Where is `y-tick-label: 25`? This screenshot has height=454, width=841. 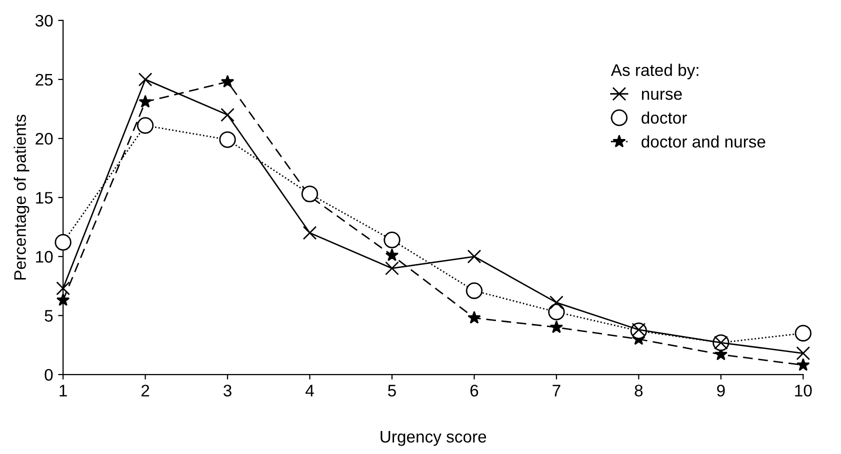
y-tick-label: 25 is located at coordinates (44, 80).